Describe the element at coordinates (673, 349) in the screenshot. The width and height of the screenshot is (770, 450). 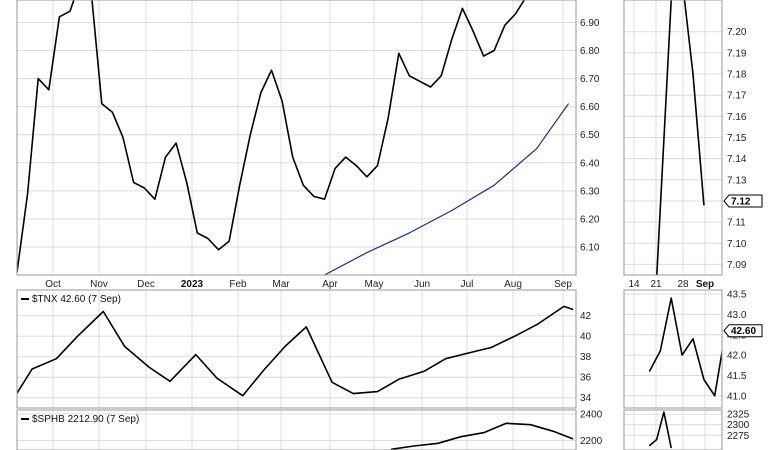
I see `tnx-inset-frame` at that location.